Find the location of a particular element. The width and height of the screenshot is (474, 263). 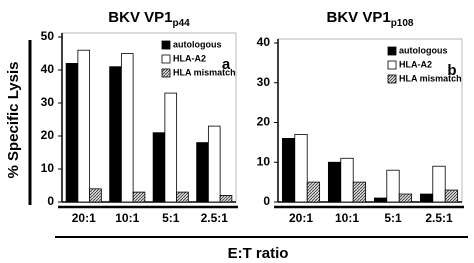

title-subscript: p44 is located at coordinates (181, 23).